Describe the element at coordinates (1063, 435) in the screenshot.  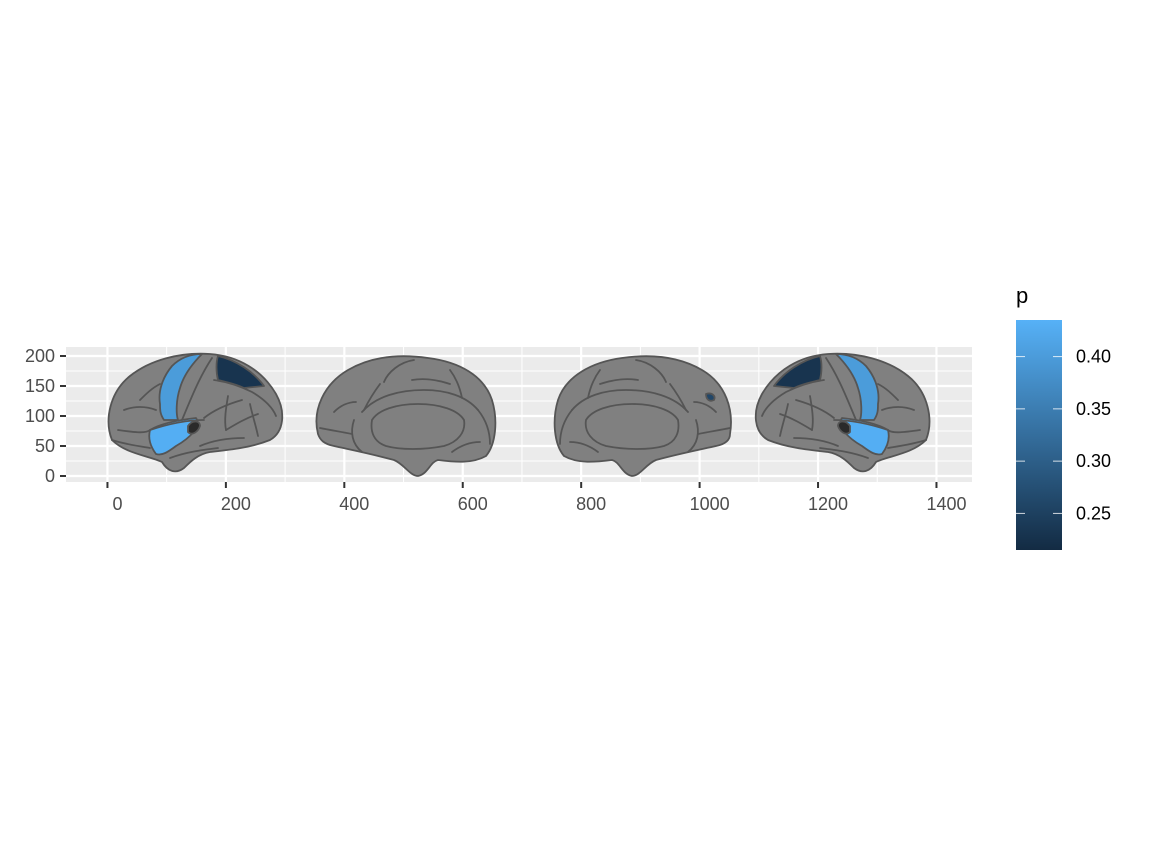
I see `legend-ticks: 0.25 0.30 0.35 0.40` at that location.